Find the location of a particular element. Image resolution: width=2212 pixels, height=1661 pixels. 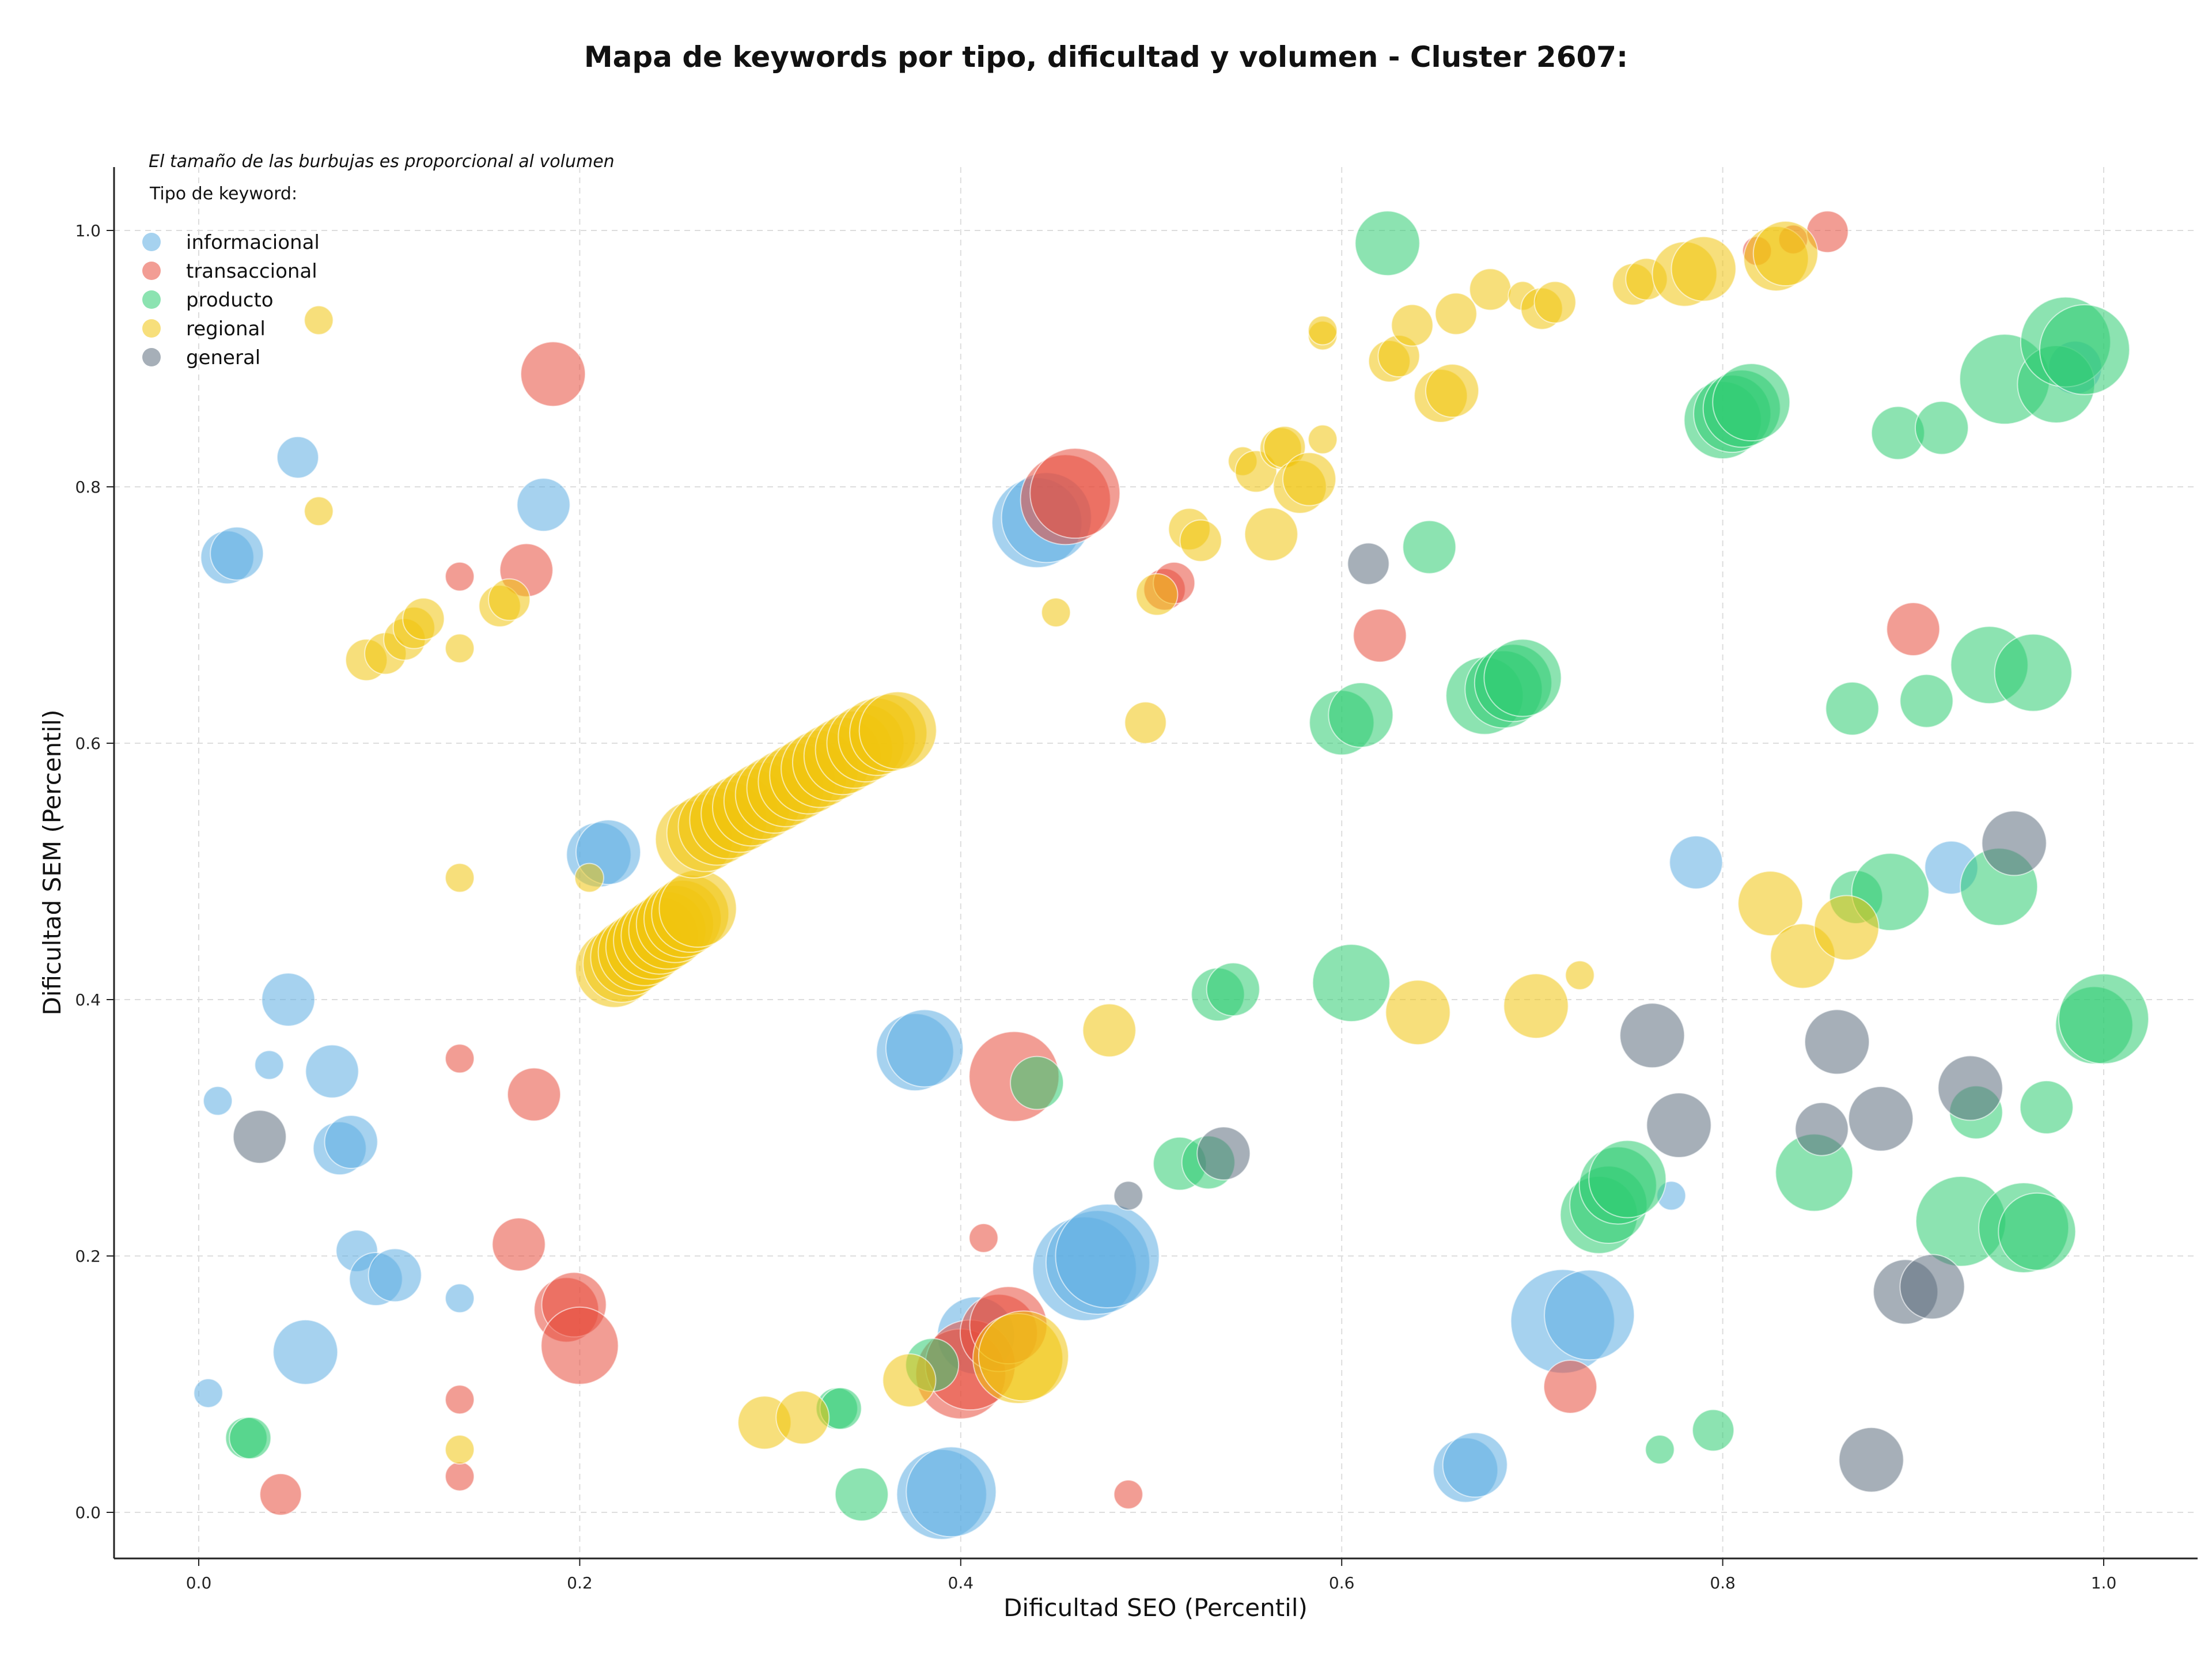

y-axis-label: Dificultad SEM (Percentil) is located at coordinates (52, 863).